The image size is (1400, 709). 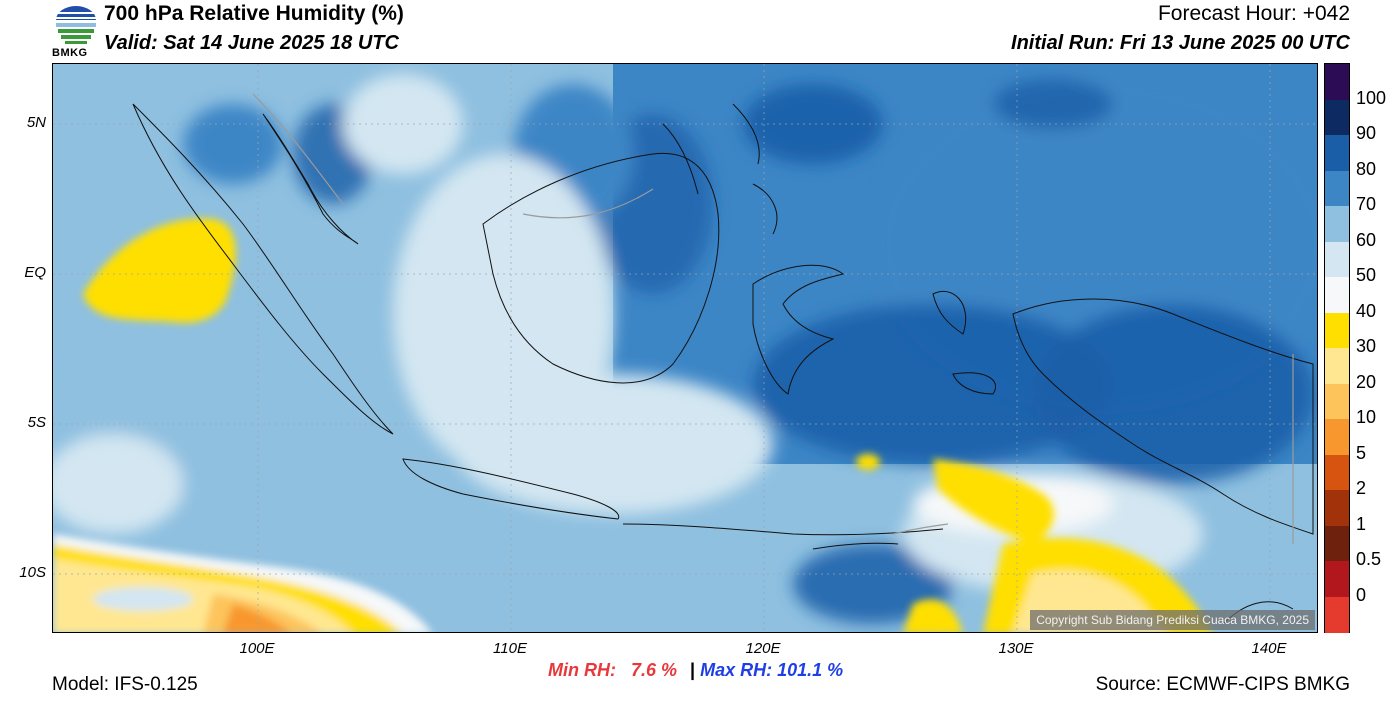 I want to click on colorbar-label: 100, so click(x=1371, y=97).